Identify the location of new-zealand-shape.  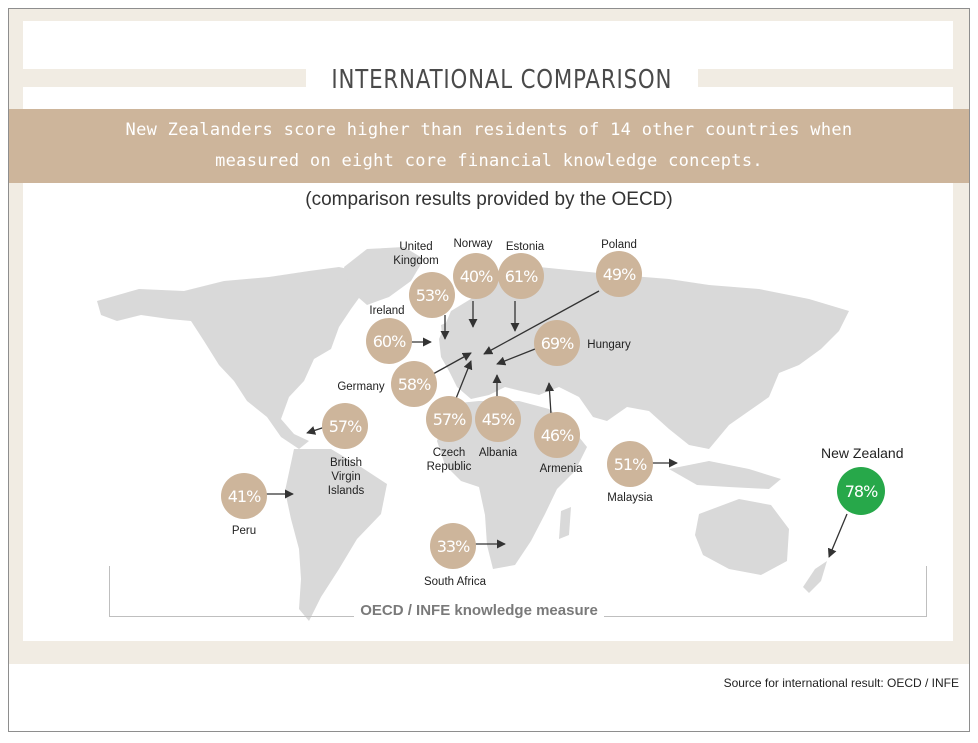
(815, 577).